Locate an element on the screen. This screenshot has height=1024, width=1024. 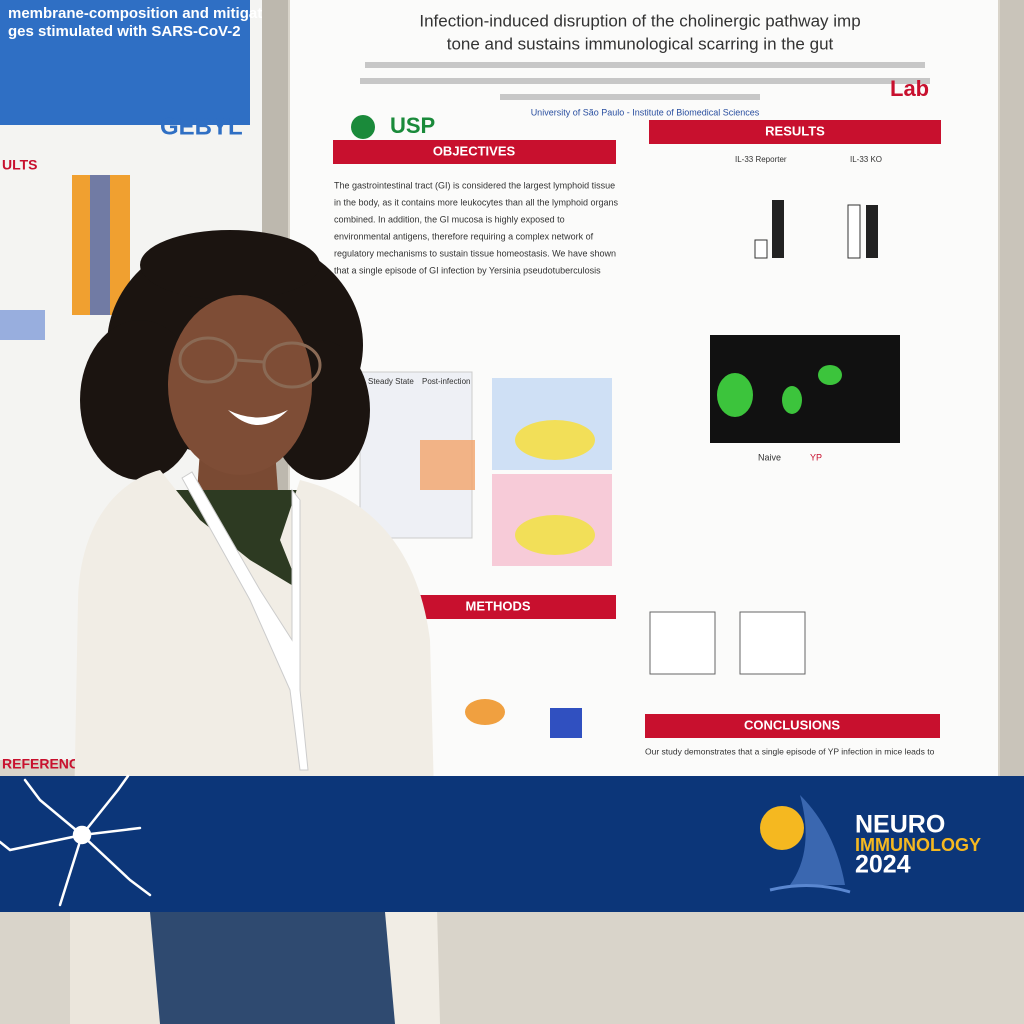
legend-naive: Naive is located at coordinates (769, 457).